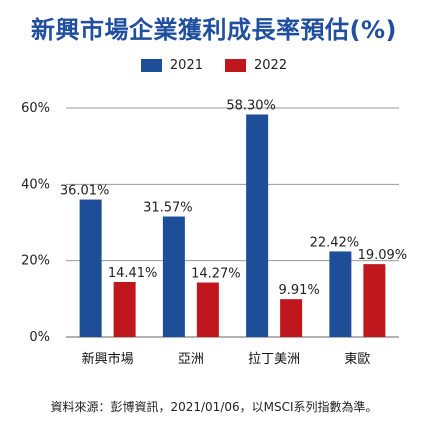 Image resolution: width=428 pixels, height=425 pixels. I want to click on legend-swatch-2022, so click(235, 65).